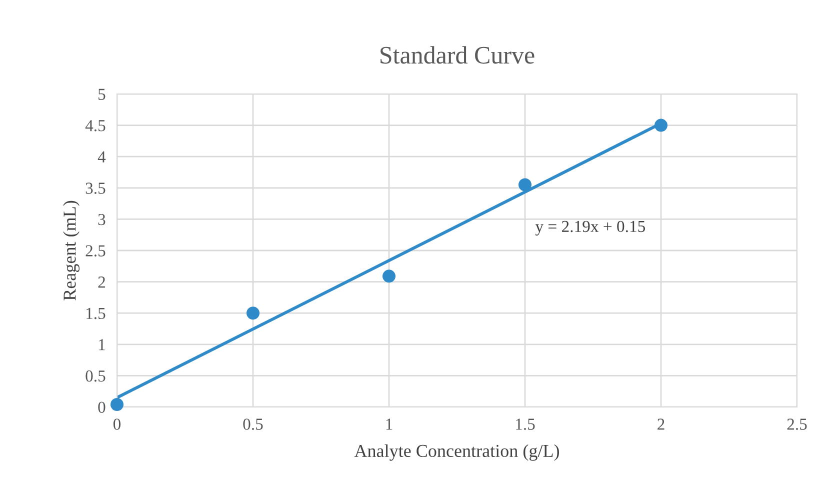 The width and height of the screenshot is (831, 501). I want to click on x-tick-label: 2.5, so click(797, 424).